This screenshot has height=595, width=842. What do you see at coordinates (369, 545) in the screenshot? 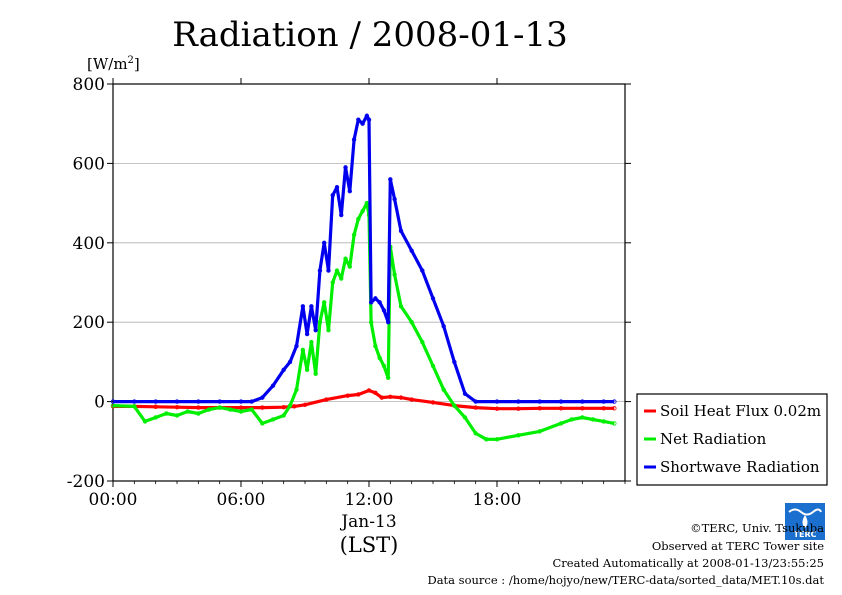
I see `x-axis-label: (LST)` at bounding box center [369, 545].